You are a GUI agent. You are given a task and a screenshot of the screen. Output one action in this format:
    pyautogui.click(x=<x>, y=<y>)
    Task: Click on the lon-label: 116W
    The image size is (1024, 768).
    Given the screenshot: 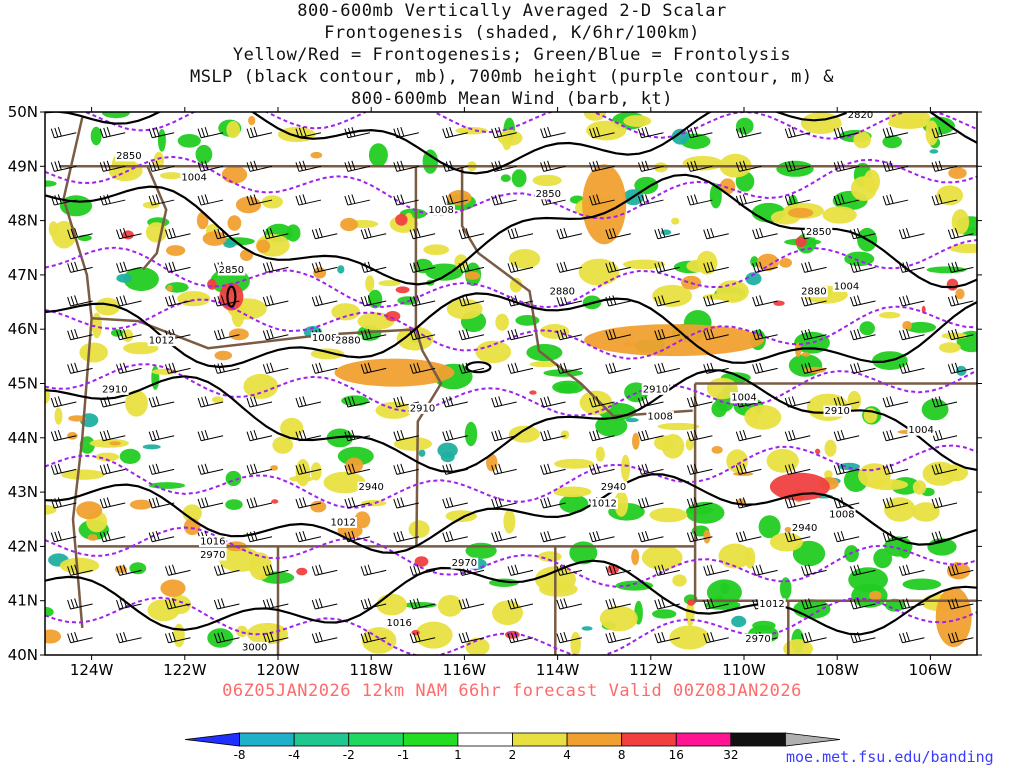 What is the action you would take?
    pyautogui.click(x=465, y=670)
    